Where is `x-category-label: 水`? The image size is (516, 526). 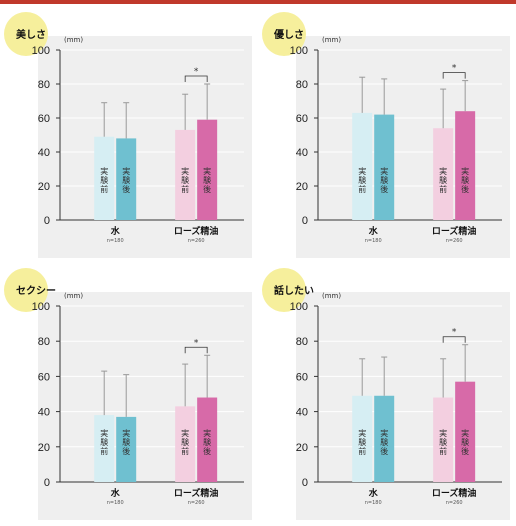 x-category-label: 水 is located at coordinates (374, 231).